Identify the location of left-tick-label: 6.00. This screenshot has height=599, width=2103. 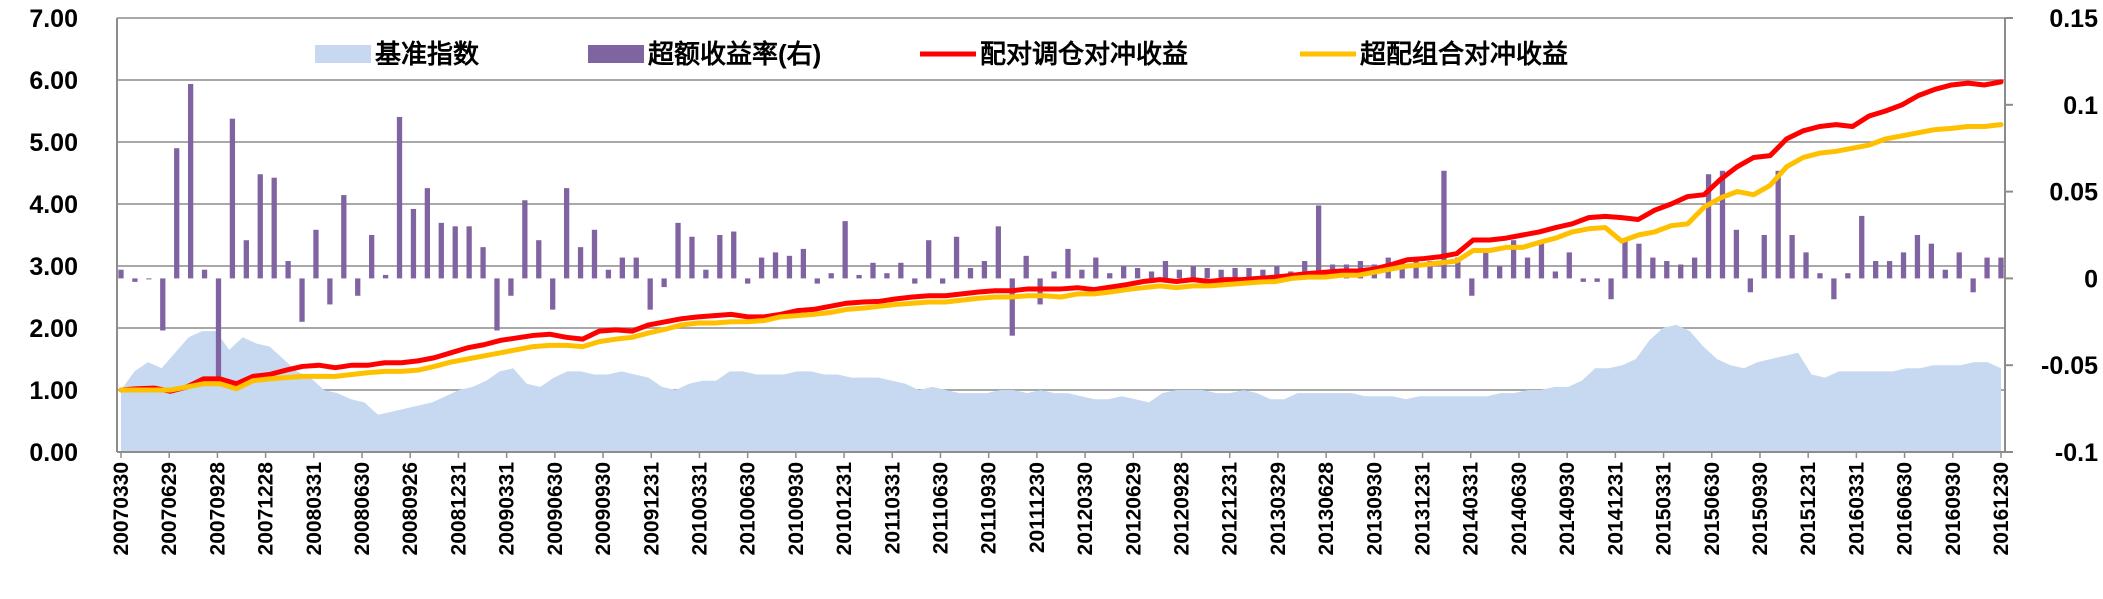
(53, 81).